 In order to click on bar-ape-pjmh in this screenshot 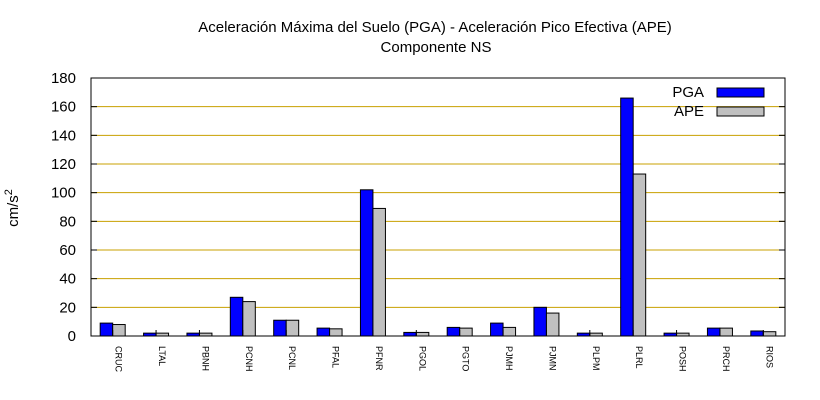, I will do `click(509, 331)`.